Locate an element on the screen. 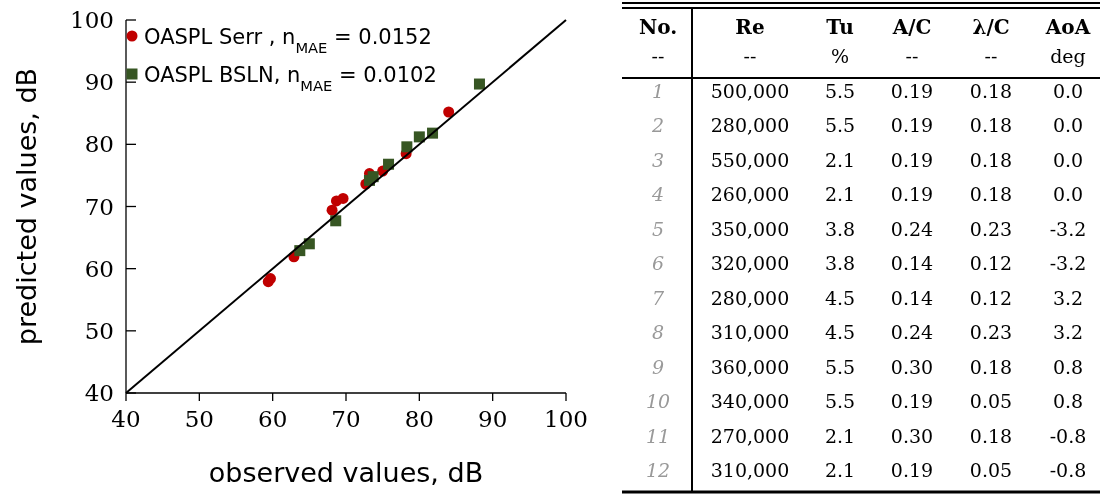 The image size is (1108, 495). x-tick-label: 90 is located at coordinates (493, 419).